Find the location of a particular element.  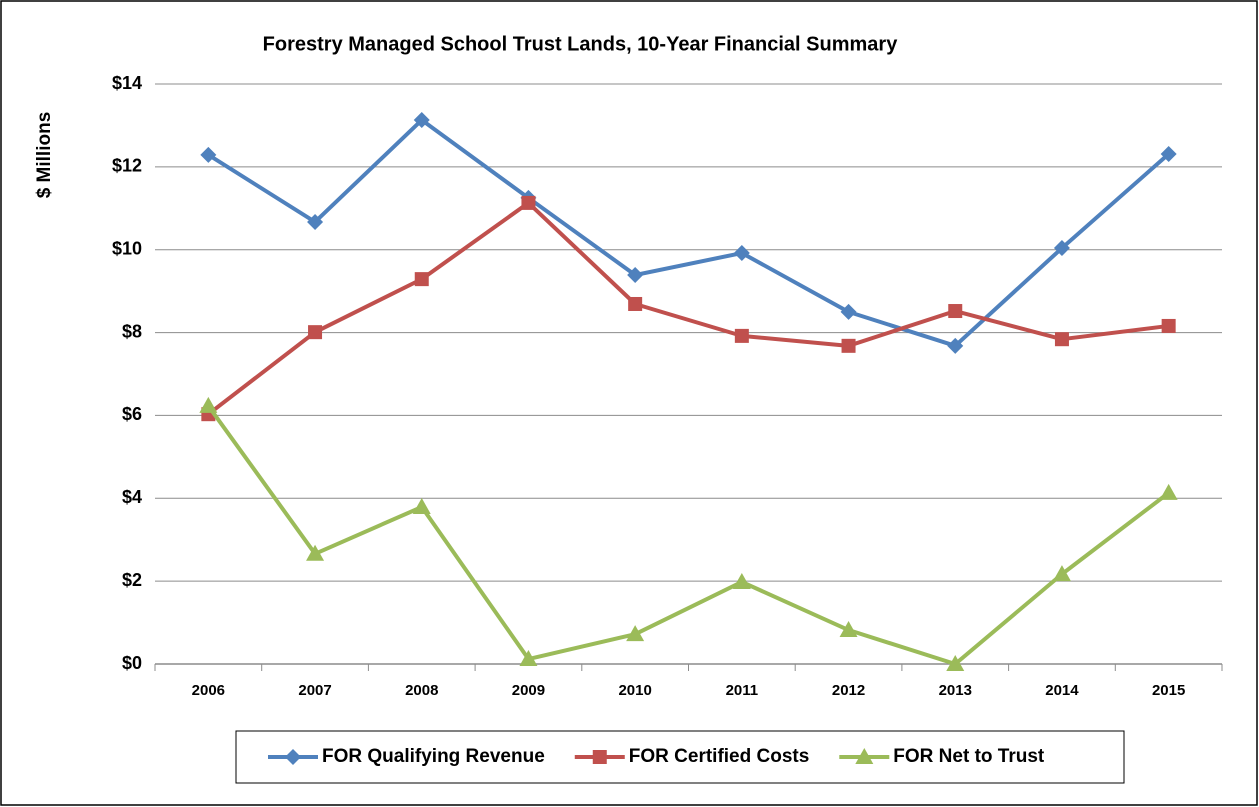

x-tick-label: 2015 is located at coordinates (1168, 690).